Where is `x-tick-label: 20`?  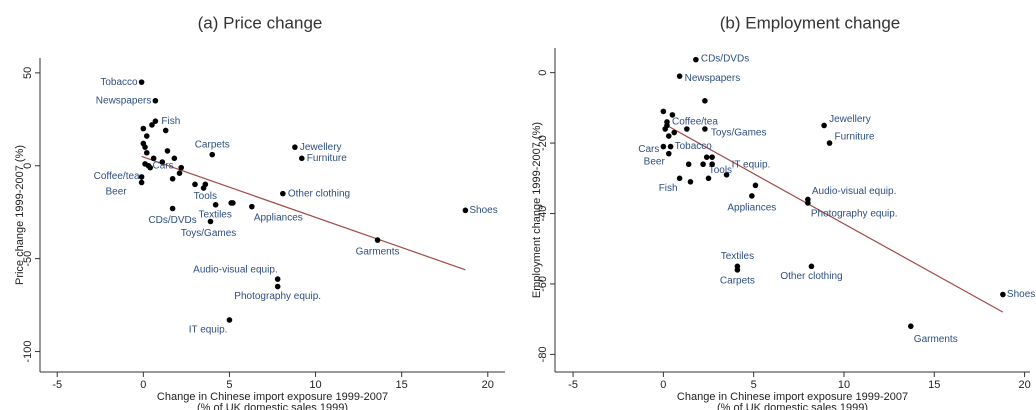 x-tick-label: 20 is located at coordinates (488, 385).